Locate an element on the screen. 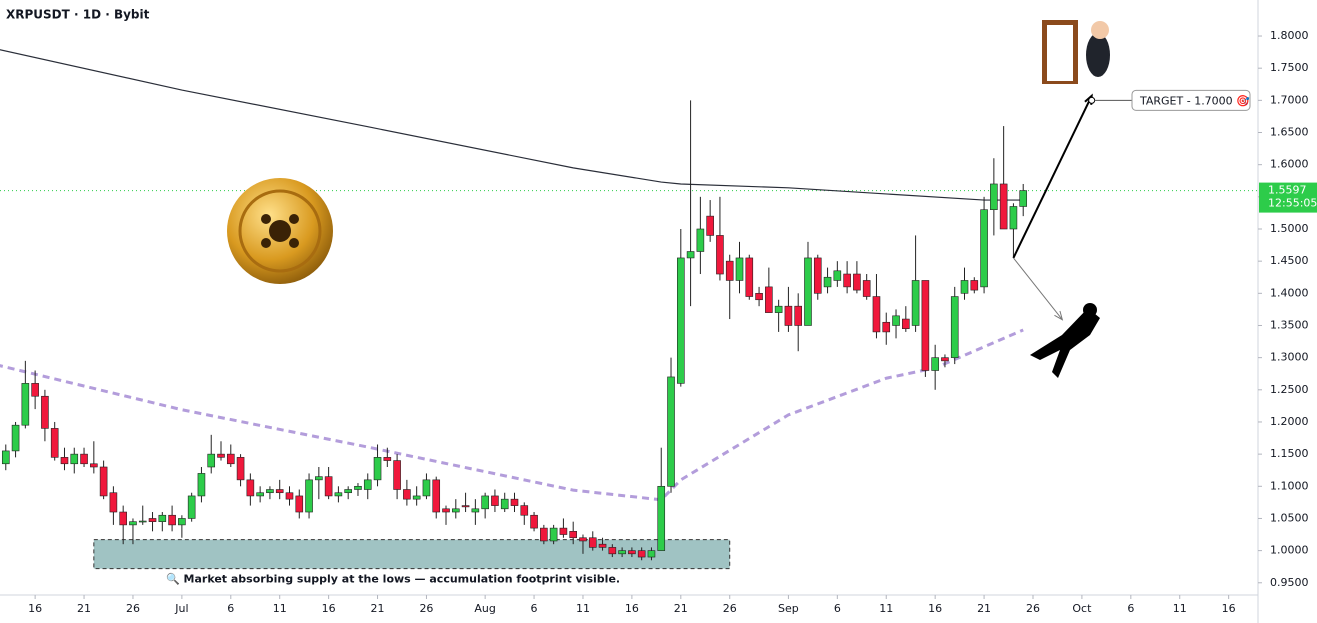  accumulation-zone is located at coordinates (412, 554).